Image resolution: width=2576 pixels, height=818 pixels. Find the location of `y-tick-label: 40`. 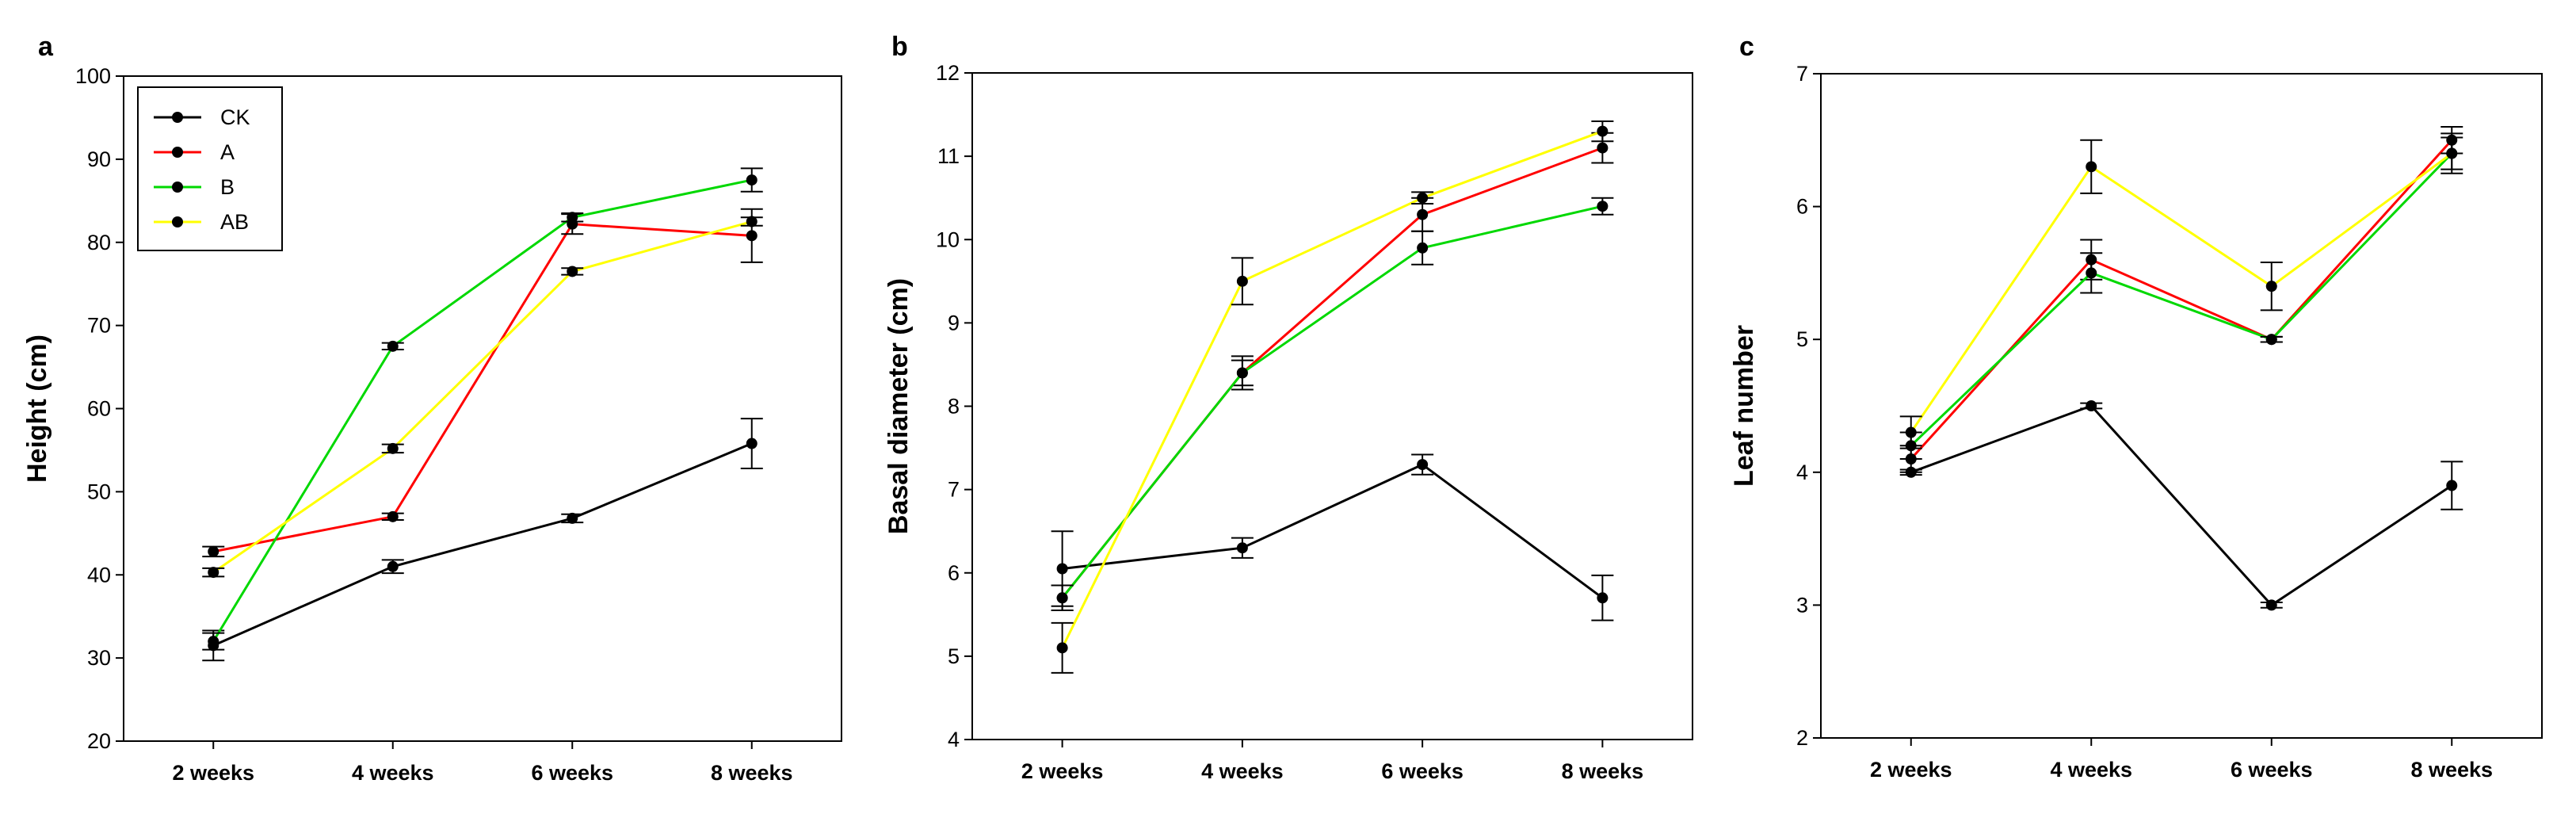

y-tick-label: 40 is located at coordinates (99, 575).